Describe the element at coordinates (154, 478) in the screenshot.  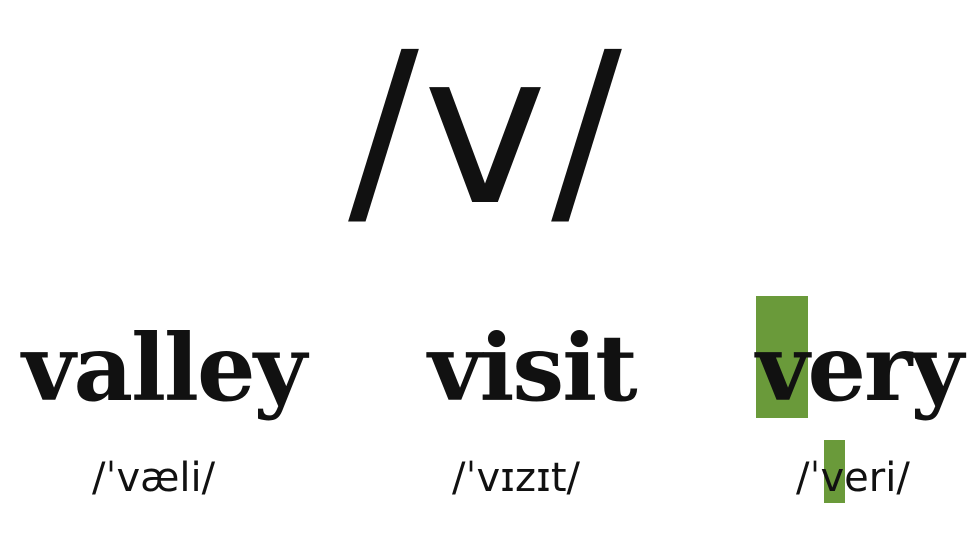
I see `example-ipa-1: /ˈvæli/` at that location.